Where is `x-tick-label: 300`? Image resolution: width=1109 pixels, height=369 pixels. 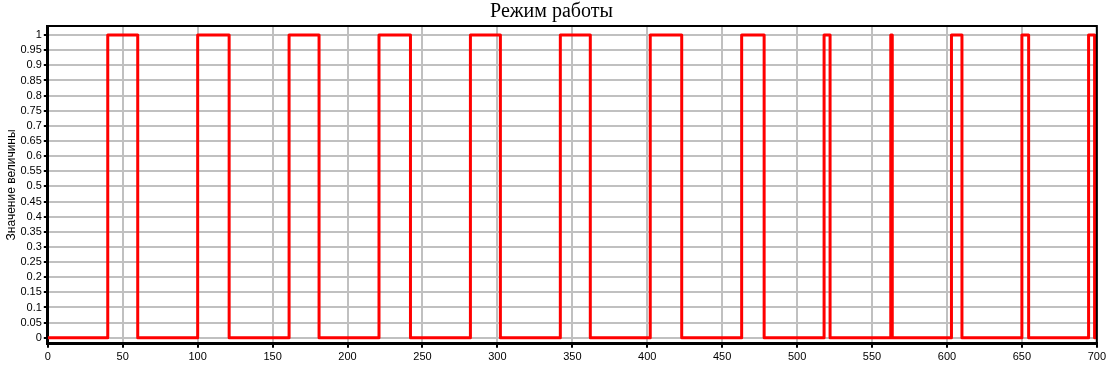
x-tick-label: 300 is located at coordinates (497, 356).